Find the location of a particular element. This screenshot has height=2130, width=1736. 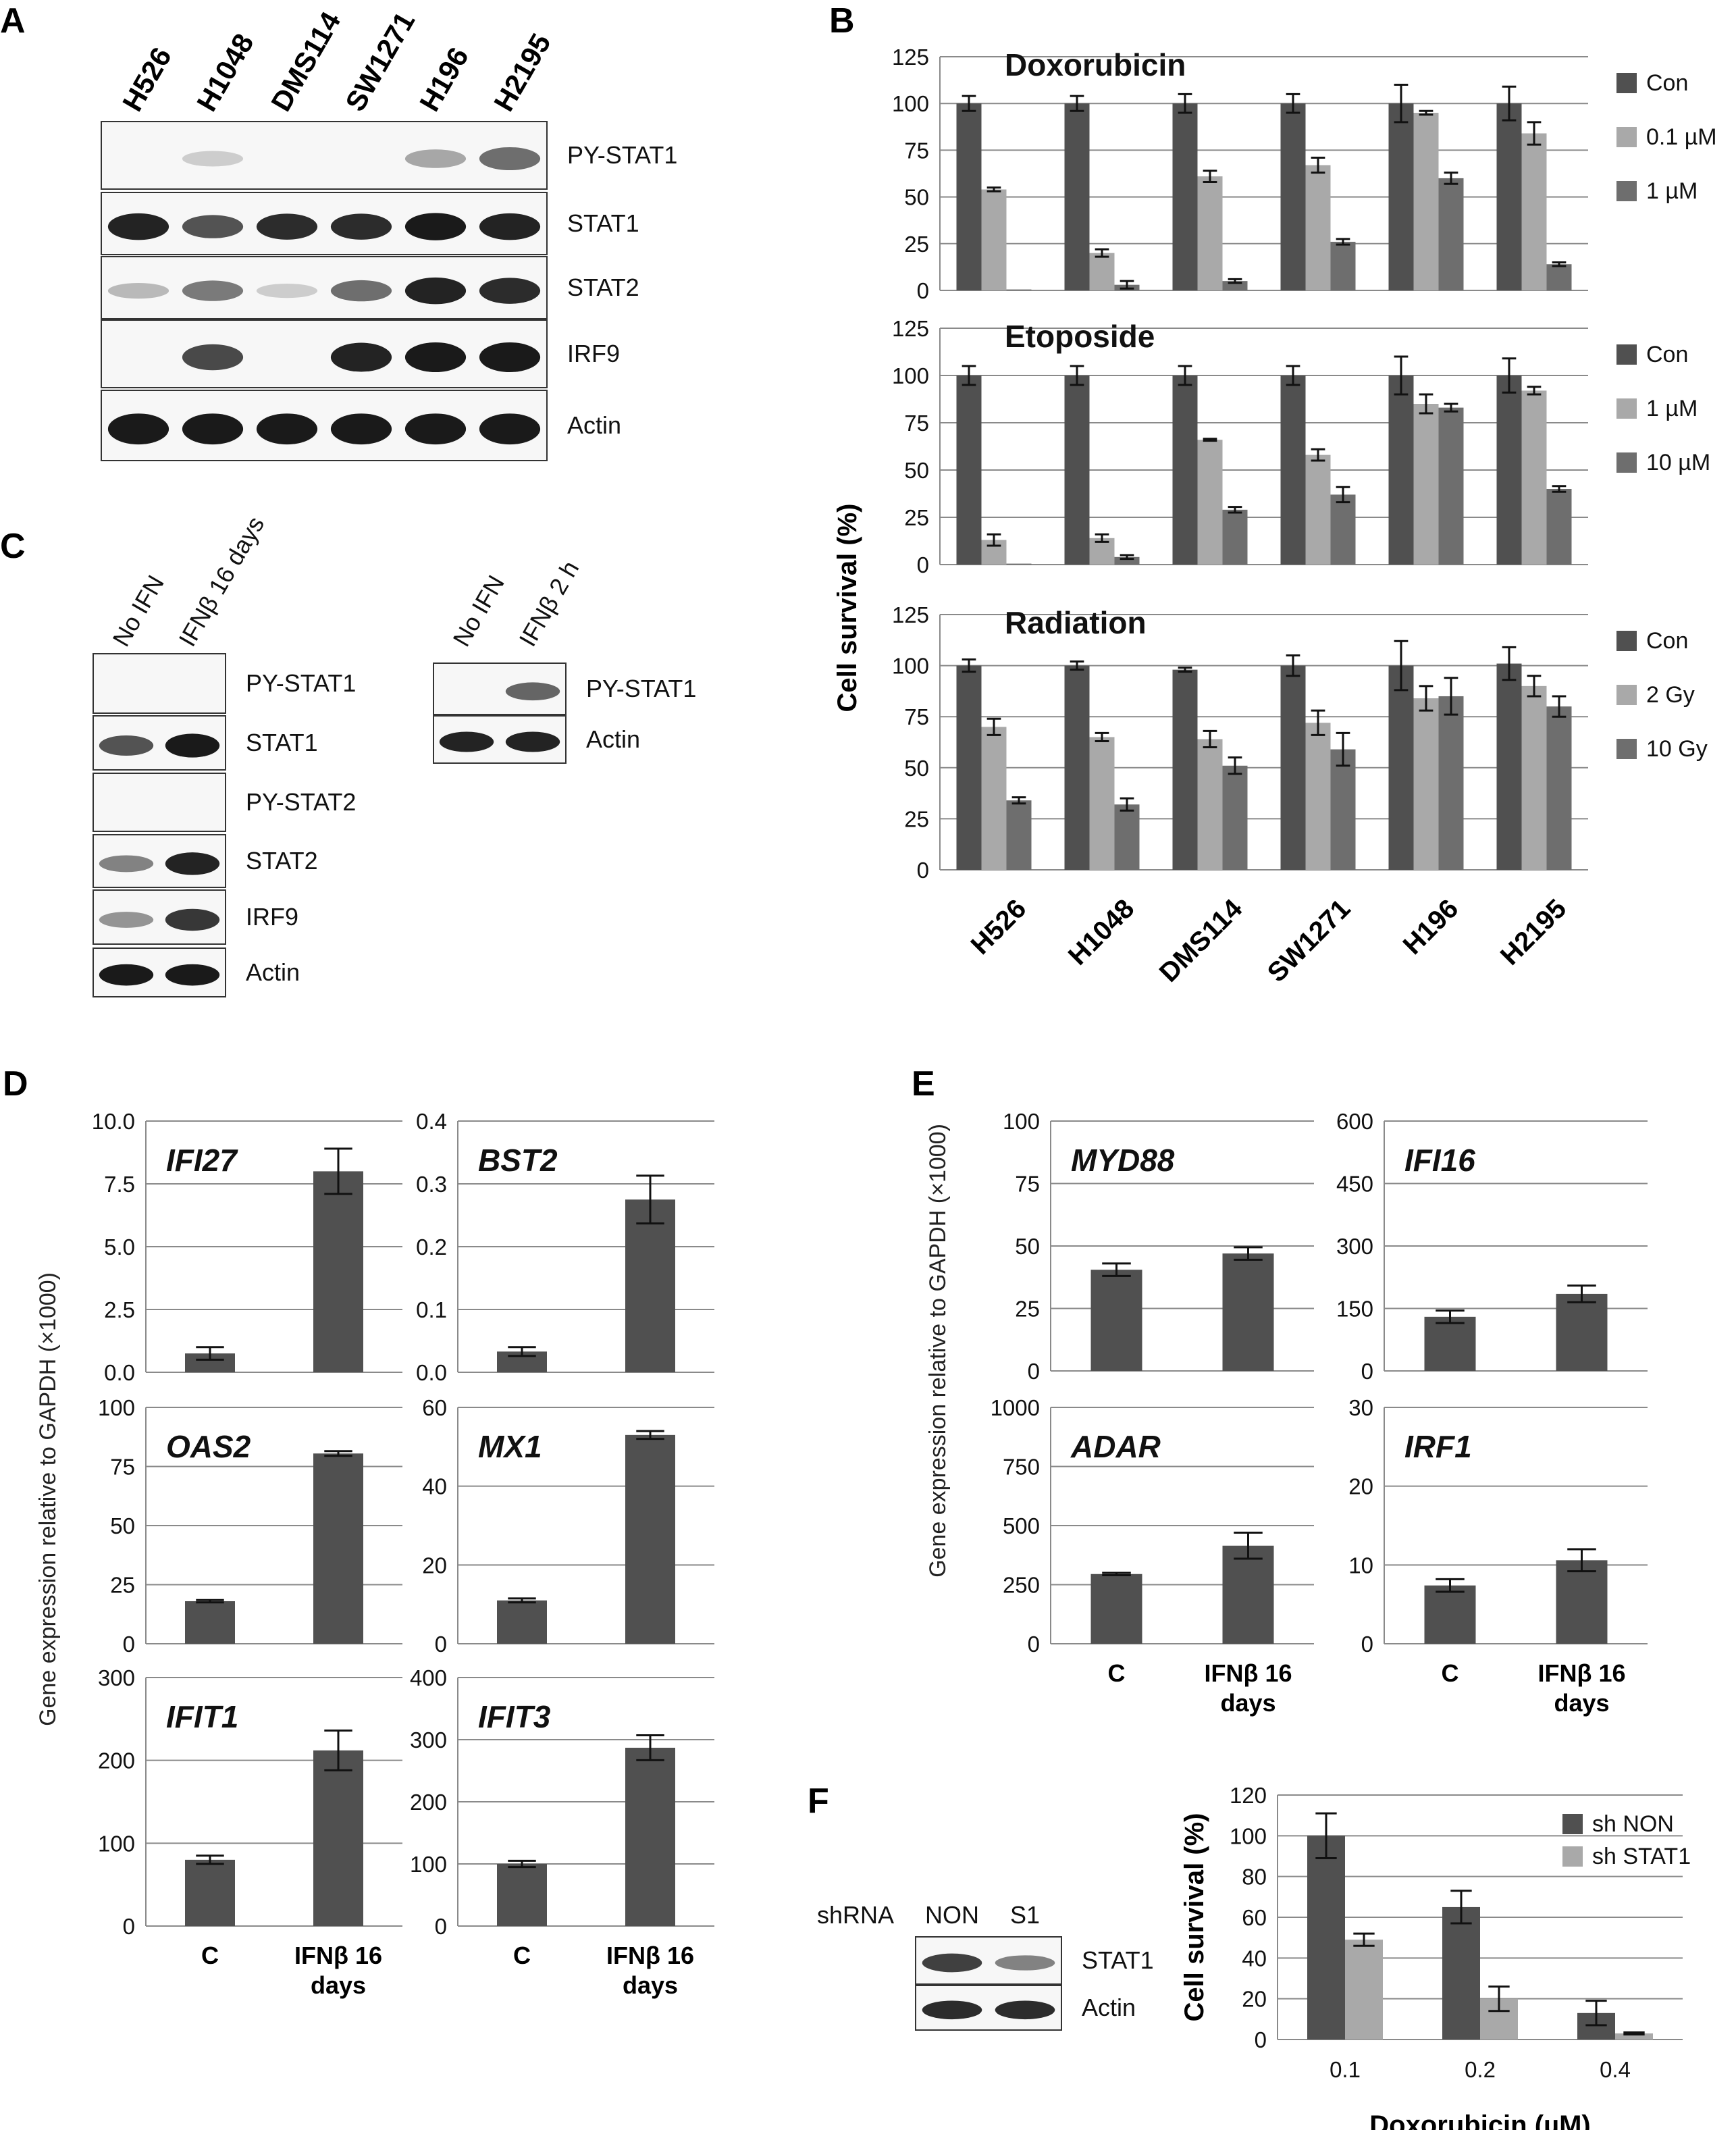

panel-c-right-lane-label: No IFN is located at coordinates (478, 611).